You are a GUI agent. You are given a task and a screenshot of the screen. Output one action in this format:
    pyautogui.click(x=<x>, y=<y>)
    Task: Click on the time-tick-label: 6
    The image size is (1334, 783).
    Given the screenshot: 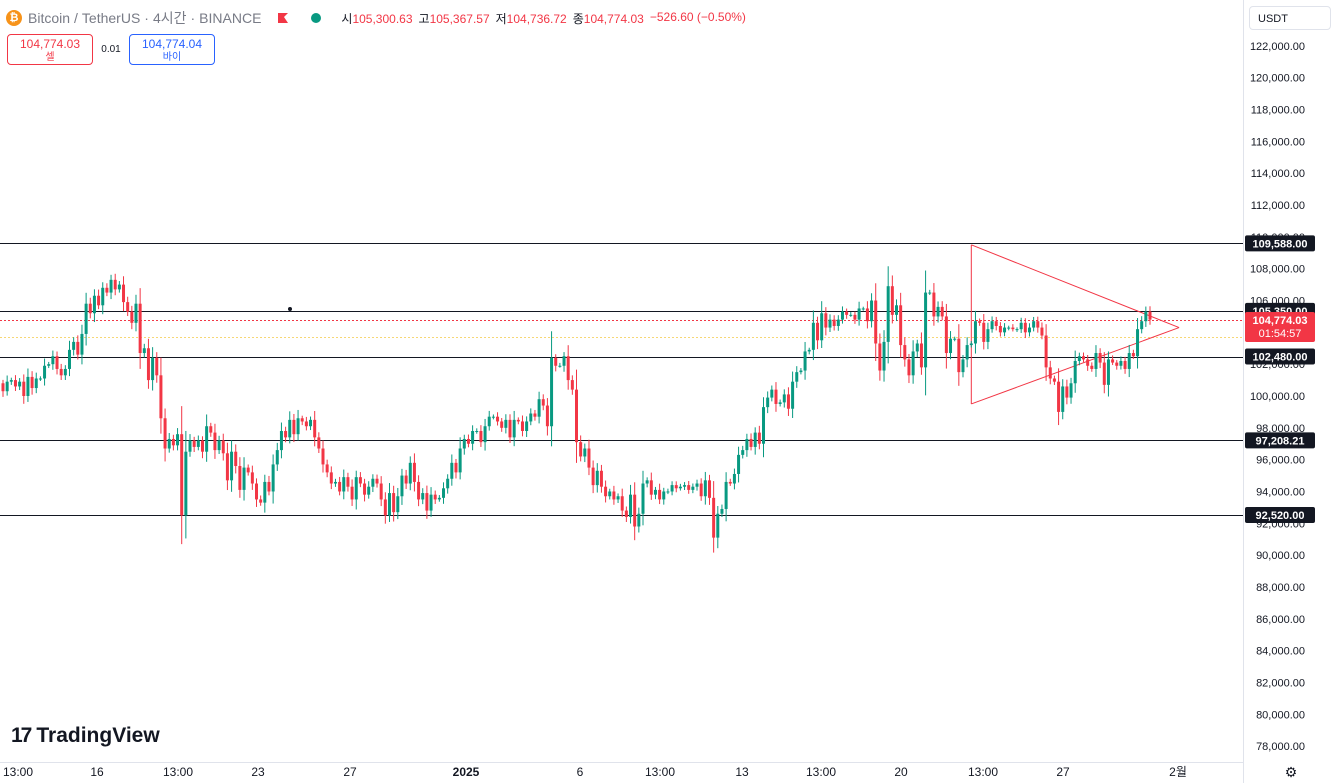 What is the action you would take?
    pyautogui.click(x=580, y=772)
    